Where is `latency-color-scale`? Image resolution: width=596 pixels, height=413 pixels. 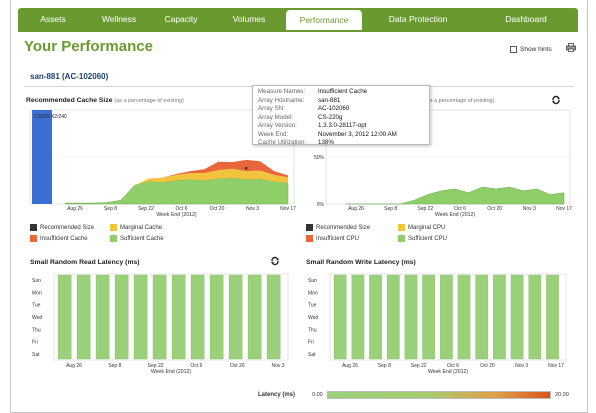
latency-color-scale is located at coordinates (439, 395).